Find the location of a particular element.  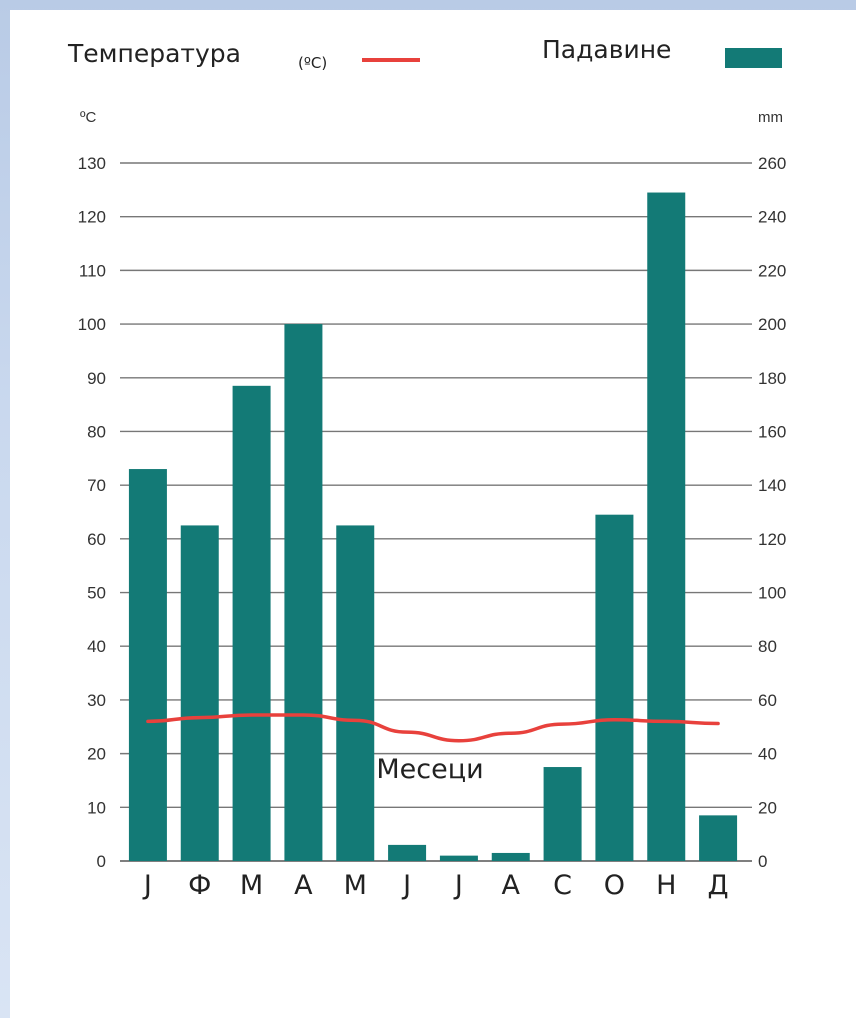

right-axis-ticks: 0 20 40 60 80 100 120 140 160 180 200 220 240 260 is located at coordinates (772, 512).